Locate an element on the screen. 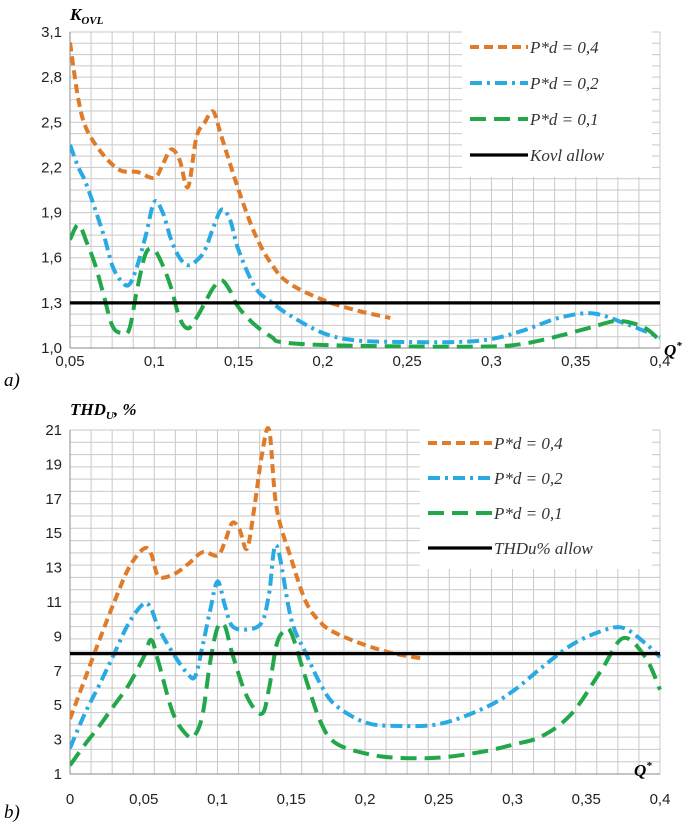  y-tick-label: 1,3 is located at coordinates (51, 303).